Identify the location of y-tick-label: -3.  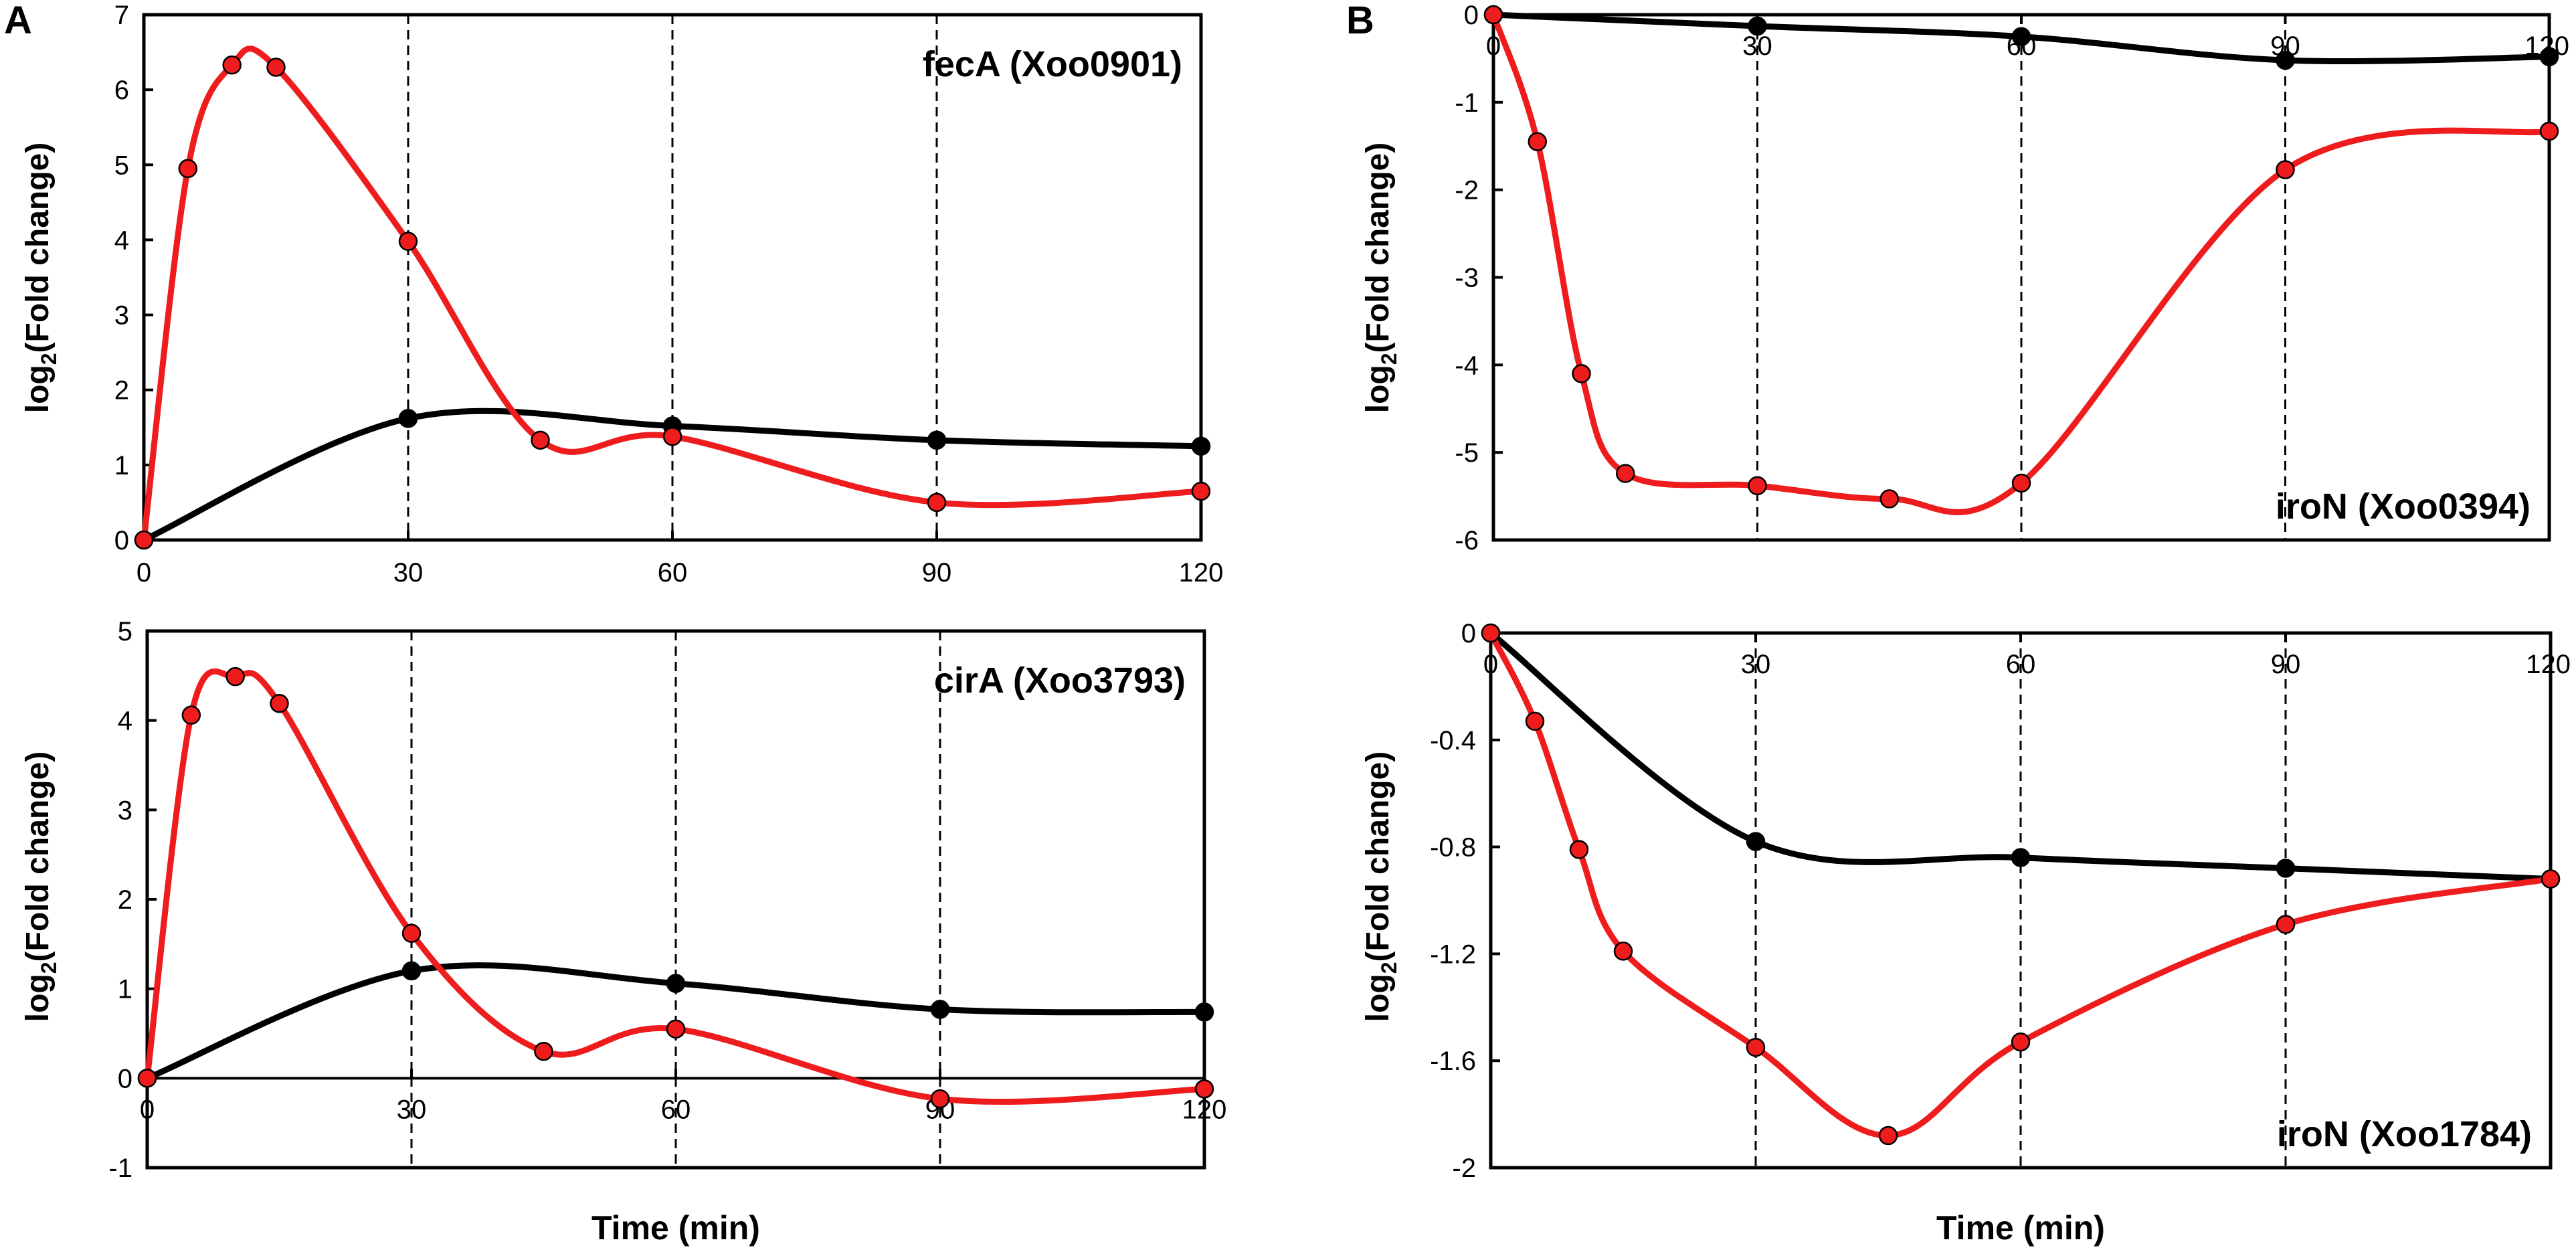
(1467, 278).